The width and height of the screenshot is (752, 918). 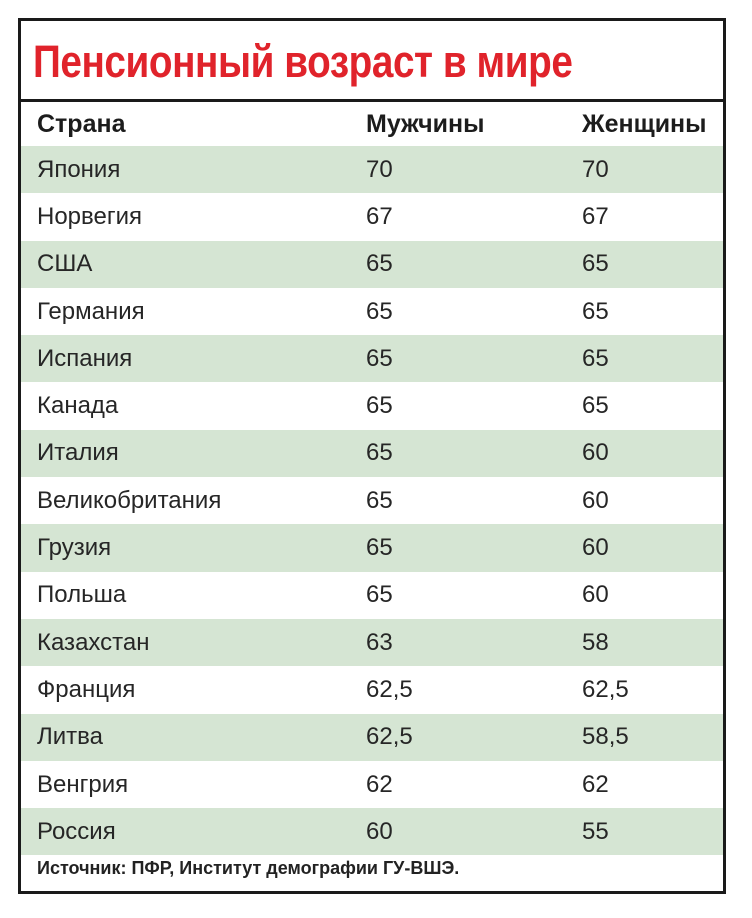 What do you see at coordinates (425, 123) in the screenshot?
I see `column-header-men: Мужчины` at bounding box center [425, 123].